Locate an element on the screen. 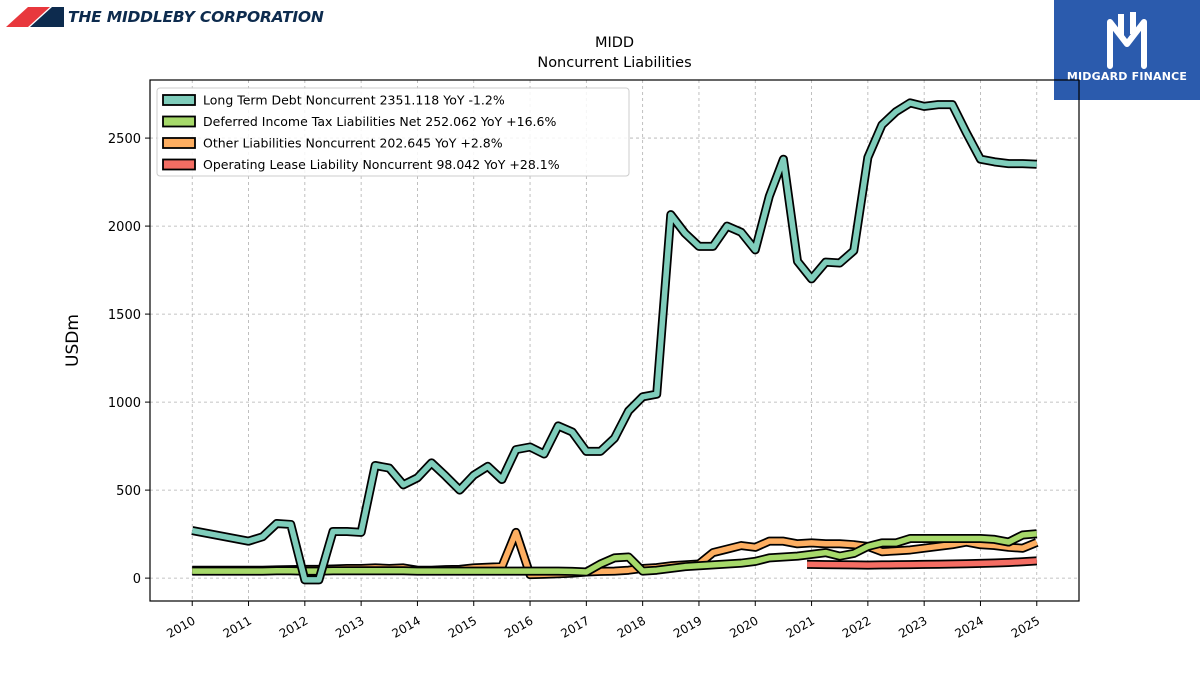  y-axis-label: USDm is located at coordinates (73, 340).